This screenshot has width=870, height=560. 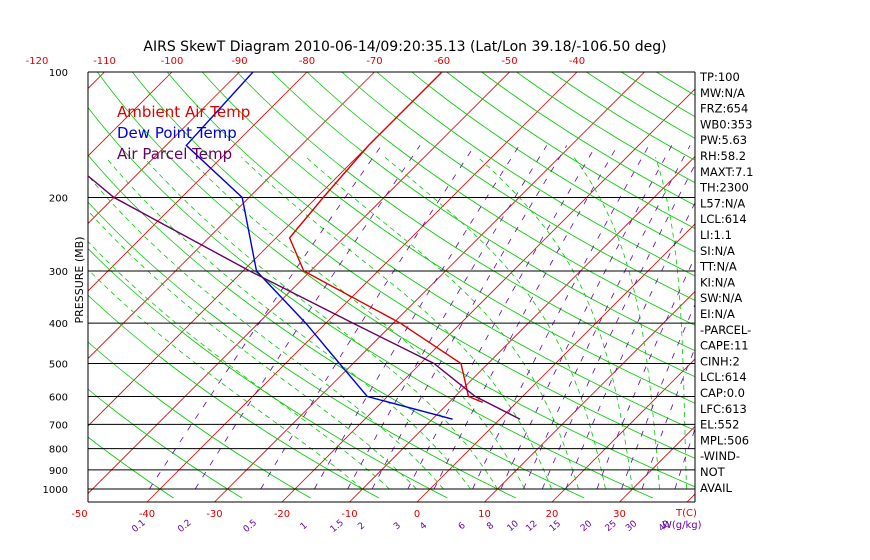 I want to click on bottom-temperature-tick-label: -20, so click(x=282, y=514).